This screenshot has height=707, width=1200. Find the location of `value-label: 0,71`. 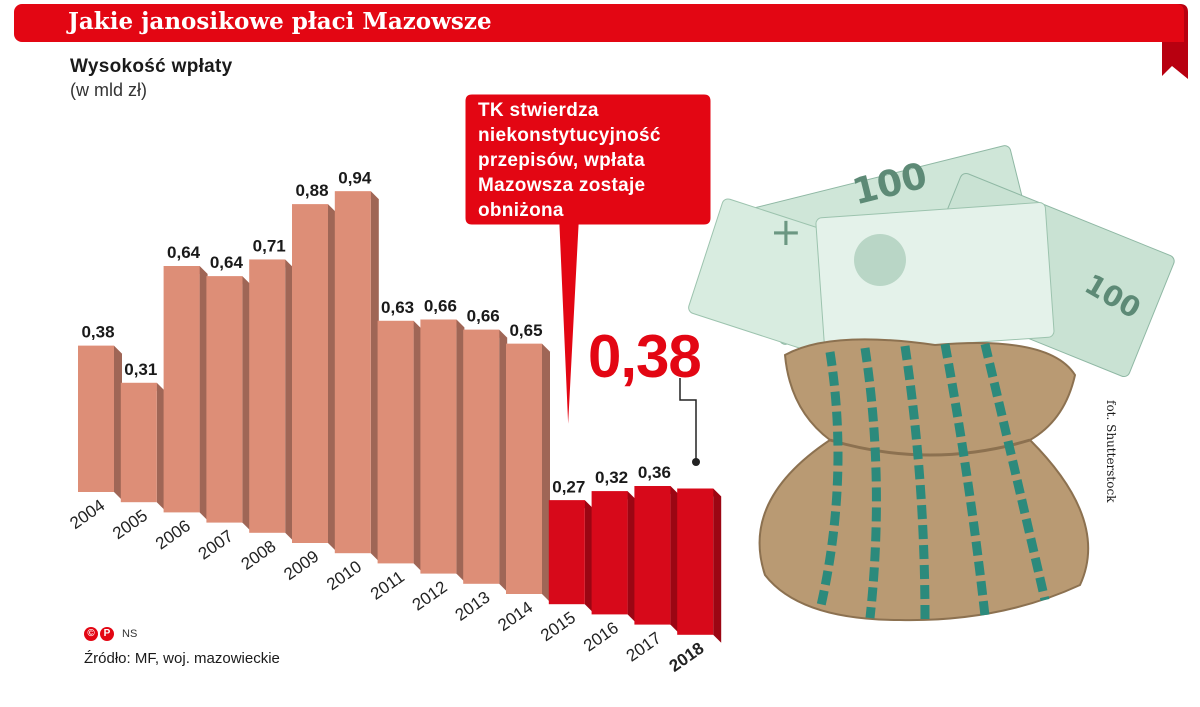

value-label: 0,71 is located at coordinates (269, 245).